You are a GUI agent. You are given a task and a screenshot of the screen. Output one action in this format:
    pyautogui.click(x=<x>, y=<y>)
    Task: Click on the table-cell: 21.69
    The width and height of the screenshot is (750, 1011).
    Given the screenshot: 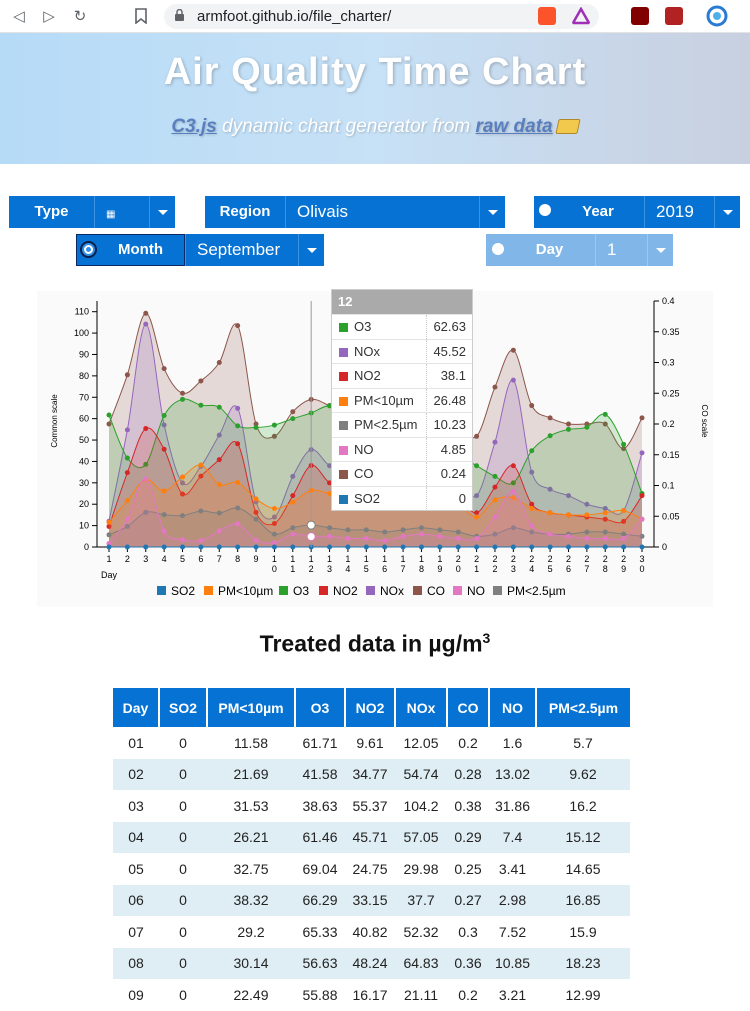 What is the action you would take?
    pyautogui.click(x=251, y=774)
    